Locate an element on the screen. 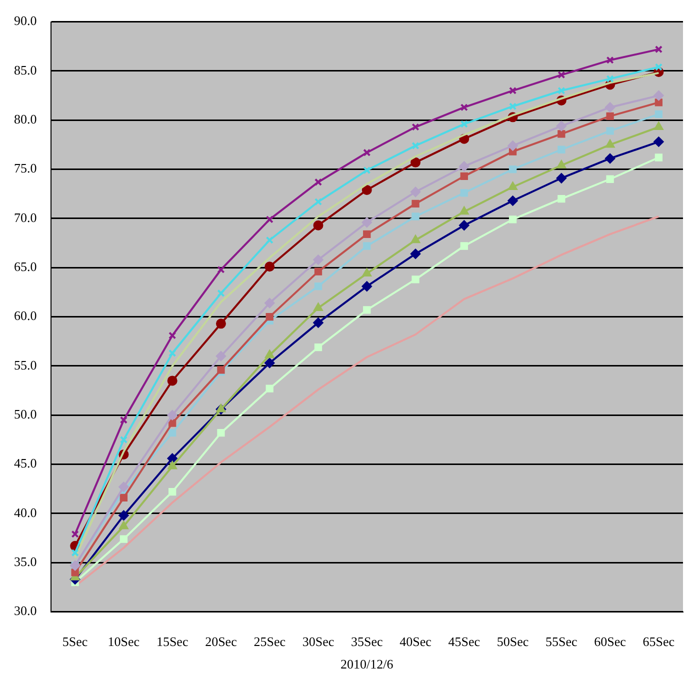  x-tick-label: 15Sec is located at coordinates (172, 642).